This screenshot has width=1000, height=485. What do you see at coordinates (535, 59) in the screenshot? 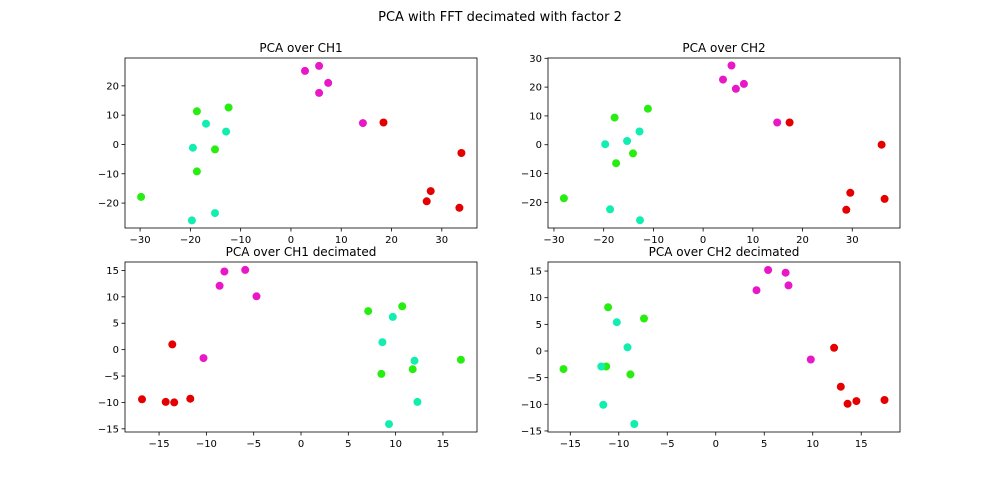
I see `y-tick-label: 30` at bounding box center [535, 59].